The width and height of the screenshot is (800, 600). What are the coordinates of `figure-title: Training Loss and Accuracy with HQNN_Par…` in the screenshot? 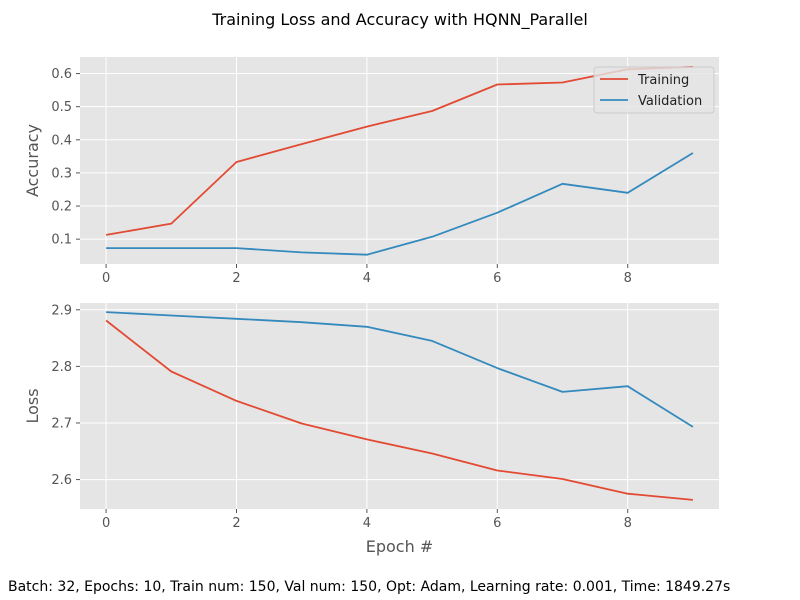 It's located at (400, 19).